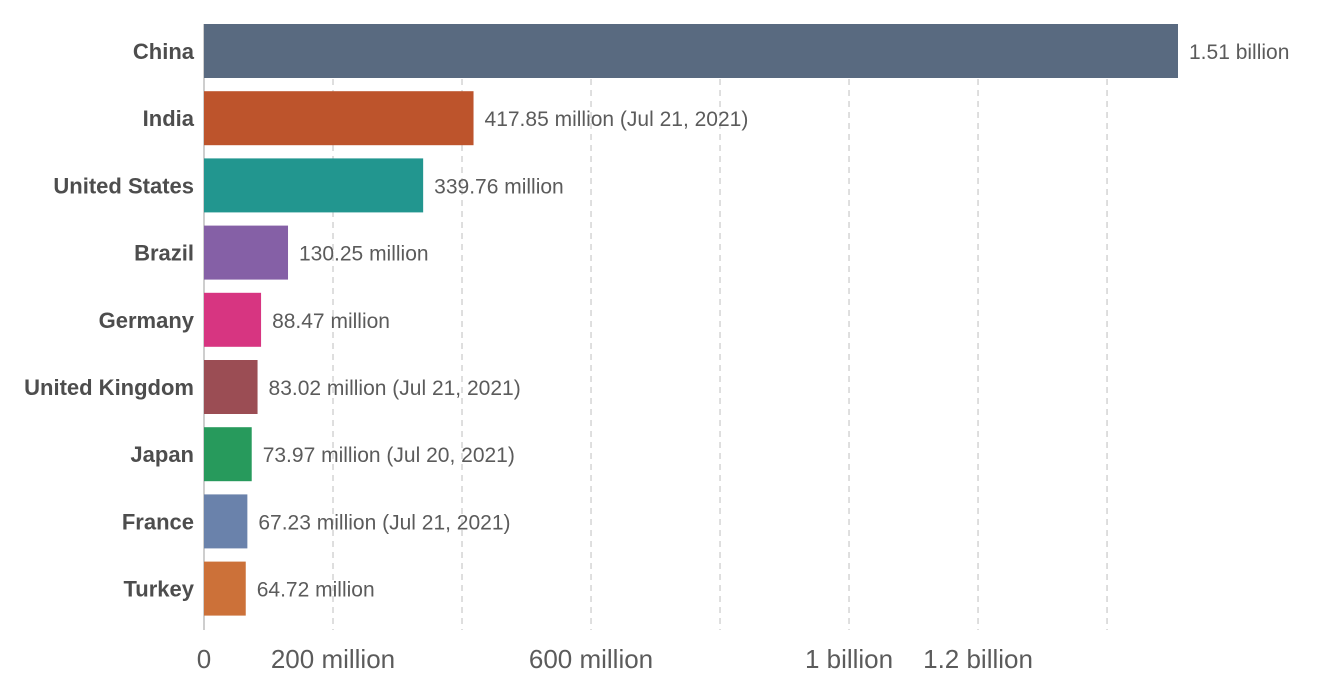  I want to click on category-label: France, so click(158, 521).